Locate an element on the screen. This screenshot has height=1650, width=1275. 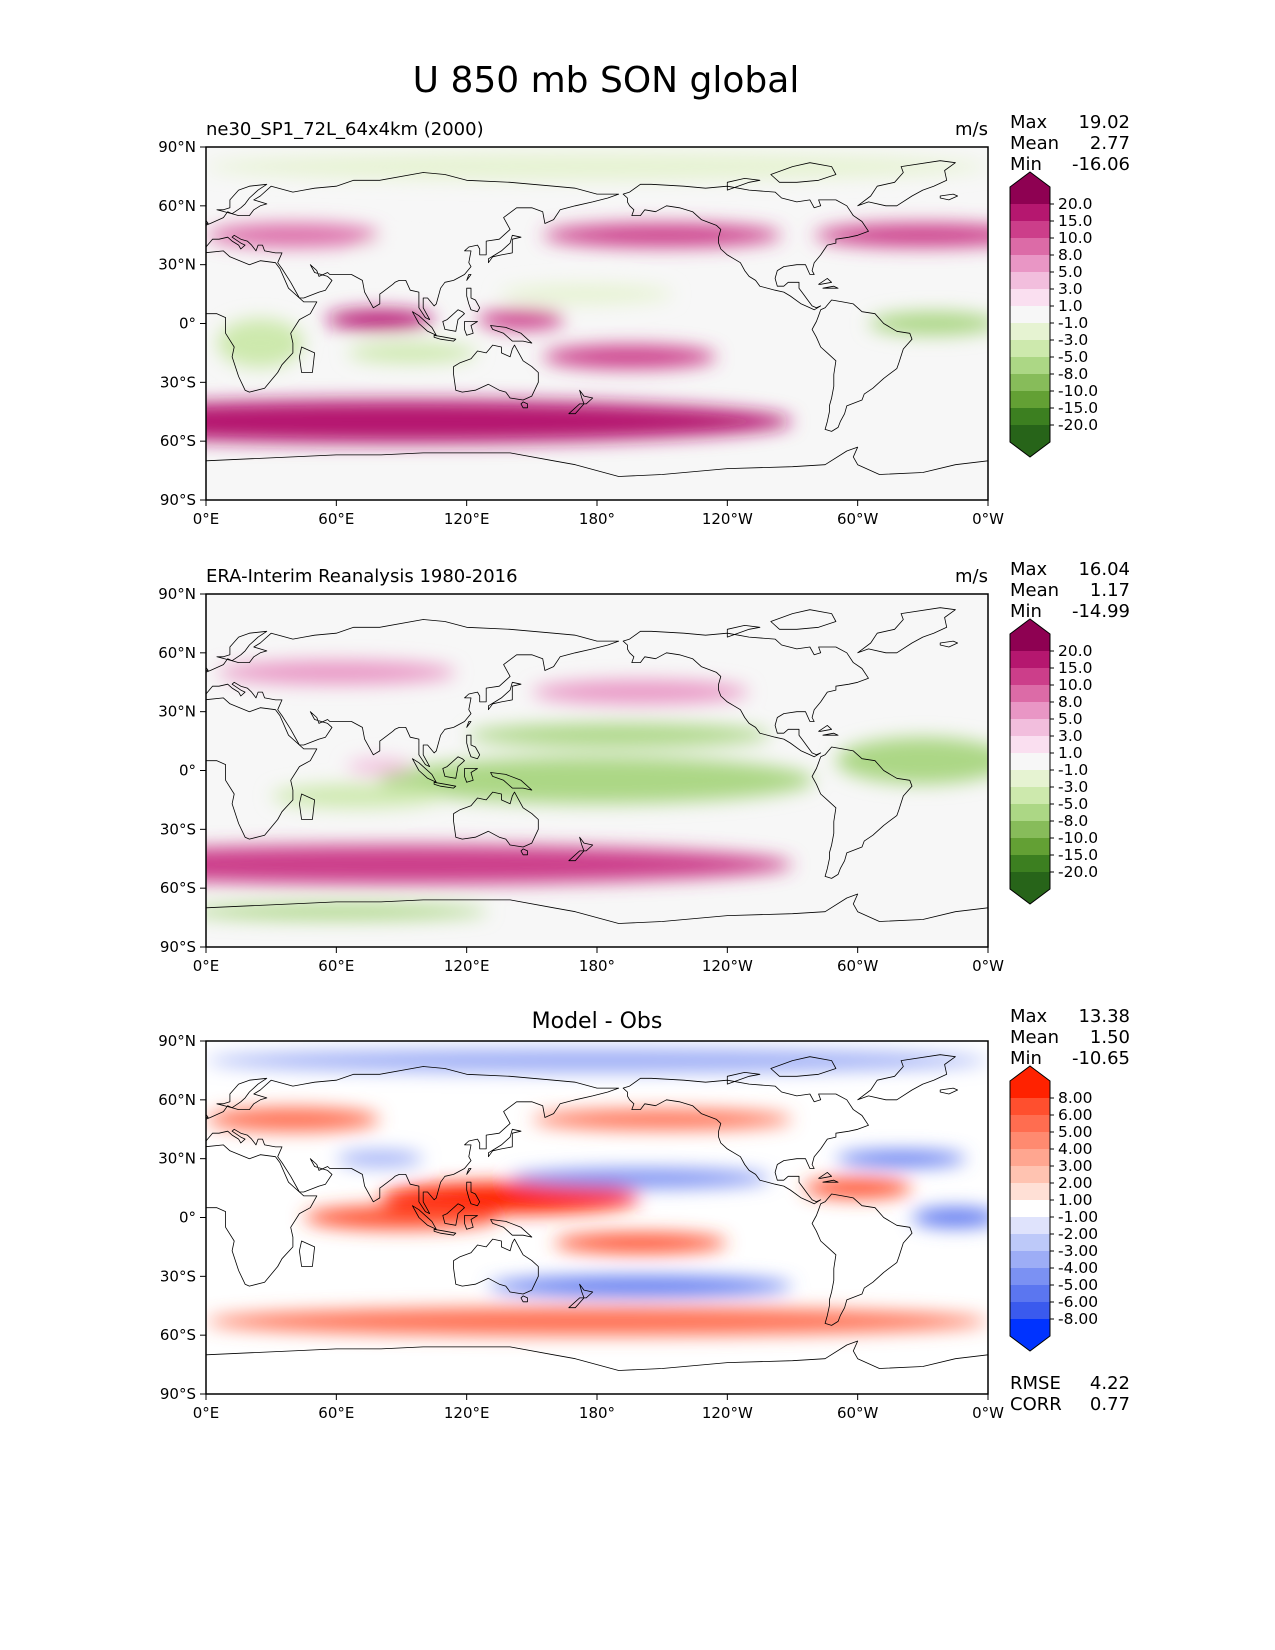
colorbar-tick-label: -10.0 is located at coordinates (1078, 391).